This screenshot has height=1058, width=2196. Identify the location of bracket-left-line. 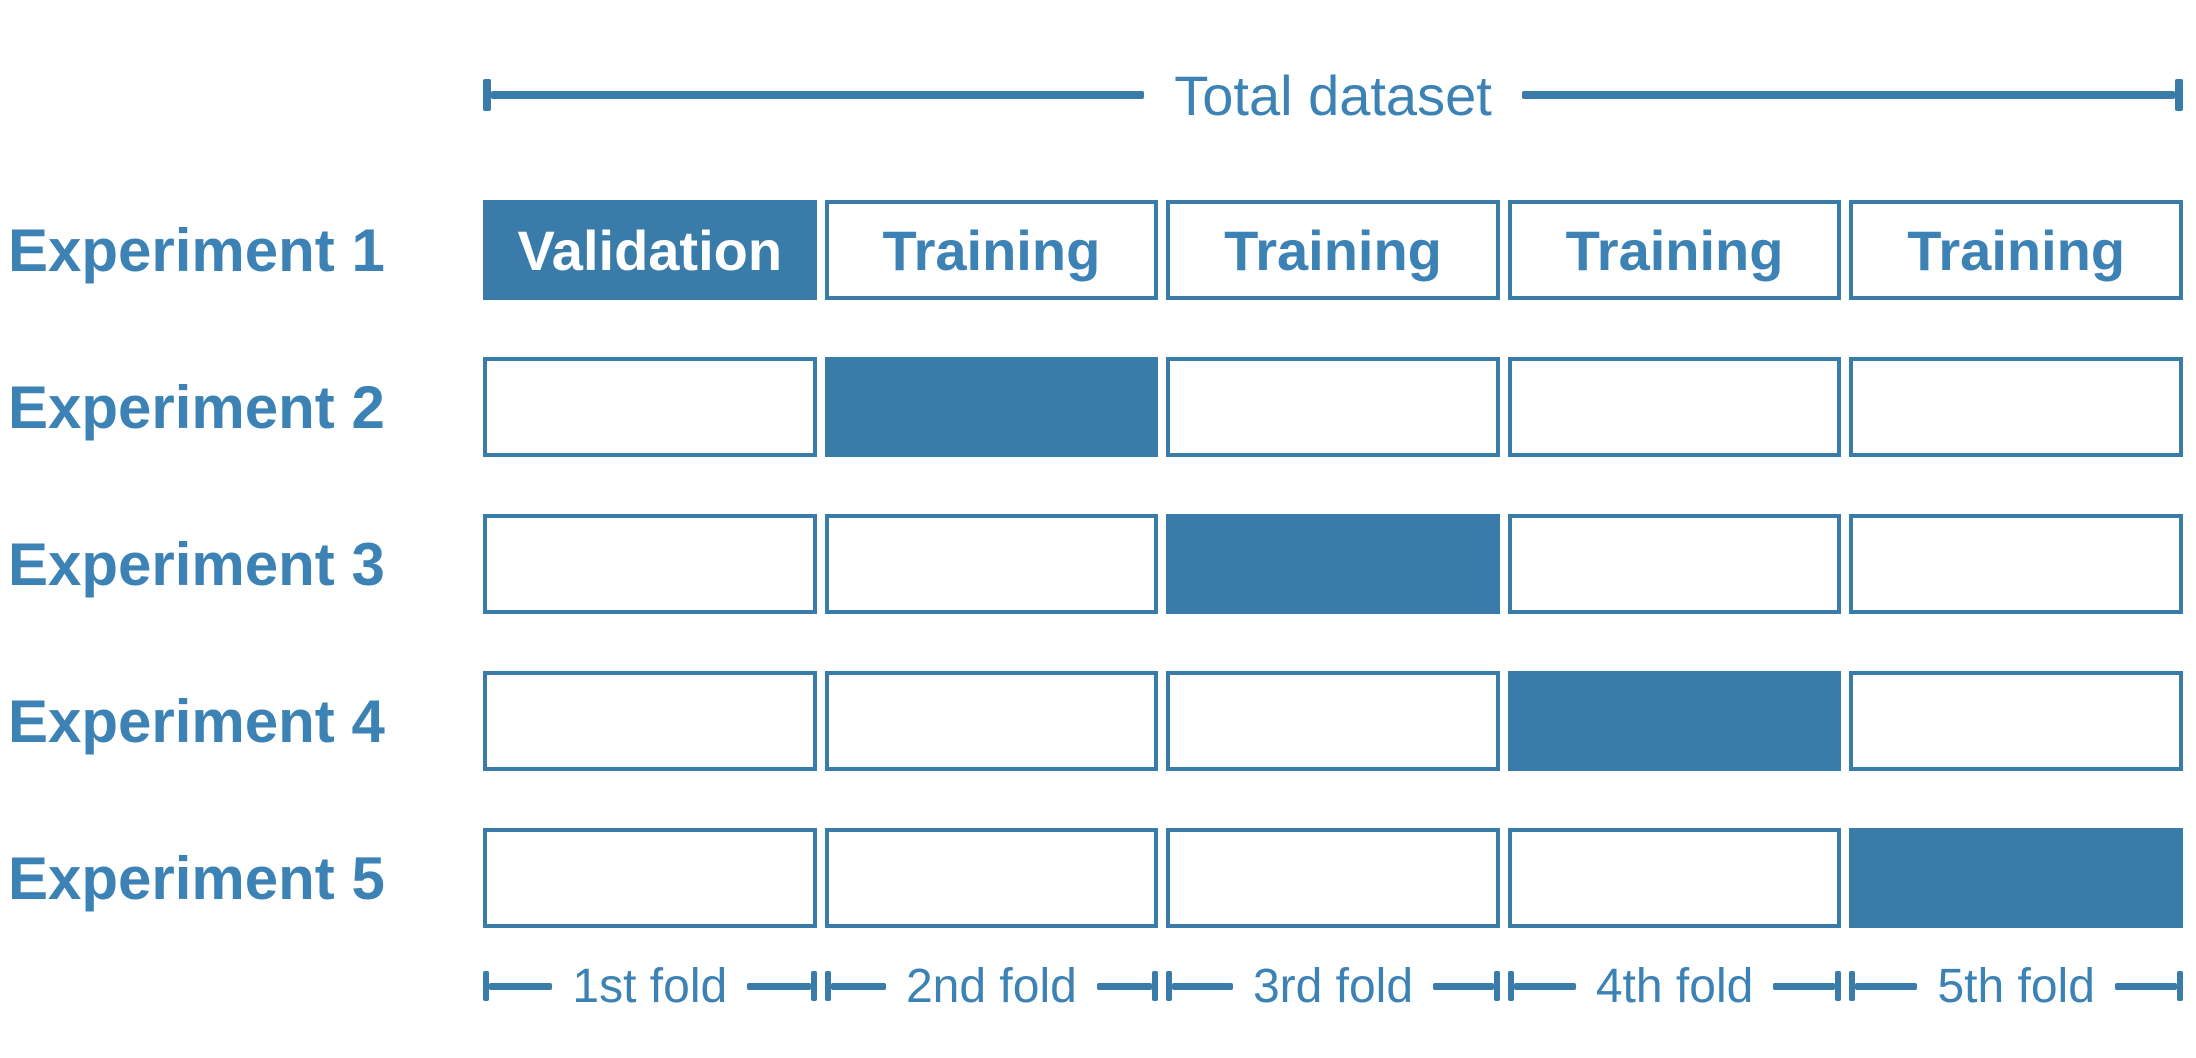
(818, 95).